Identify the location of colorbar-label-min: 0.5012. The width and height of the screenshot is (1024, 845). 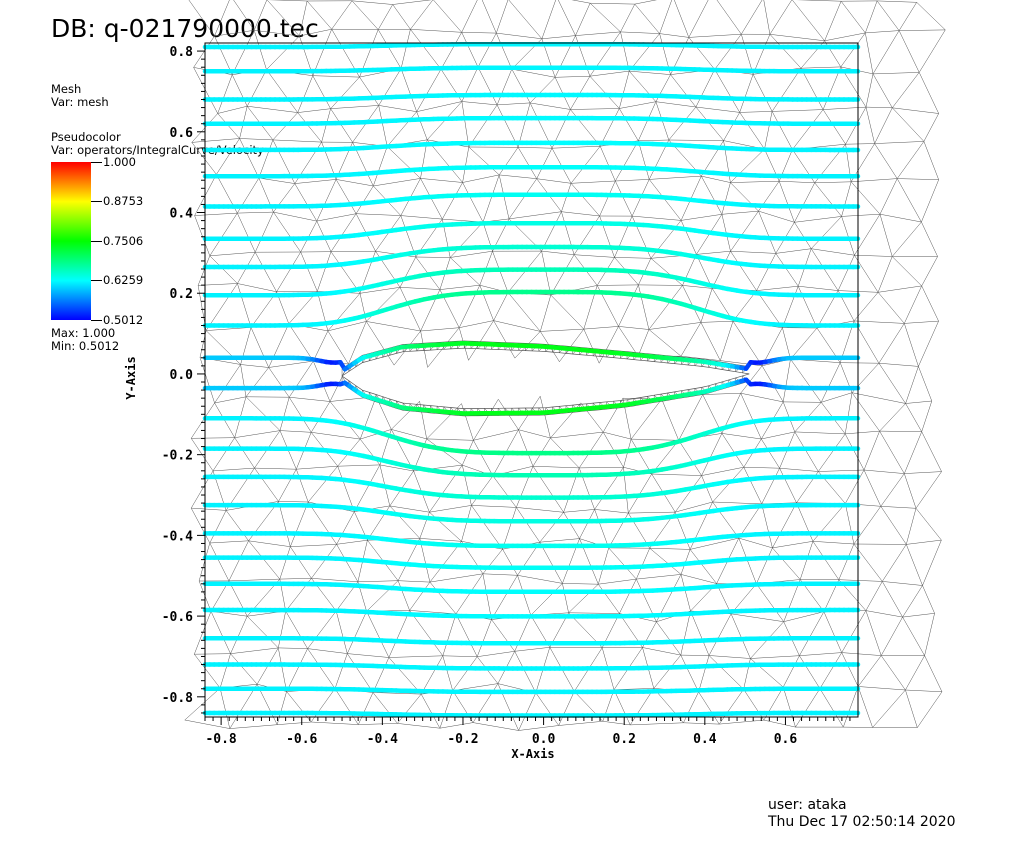
(123, 320).